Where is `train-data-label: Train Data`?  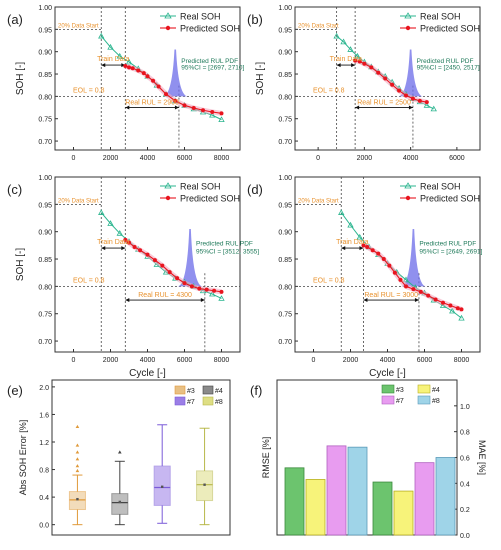
train-data-label: Train Data is located at coordinates (113, 242).